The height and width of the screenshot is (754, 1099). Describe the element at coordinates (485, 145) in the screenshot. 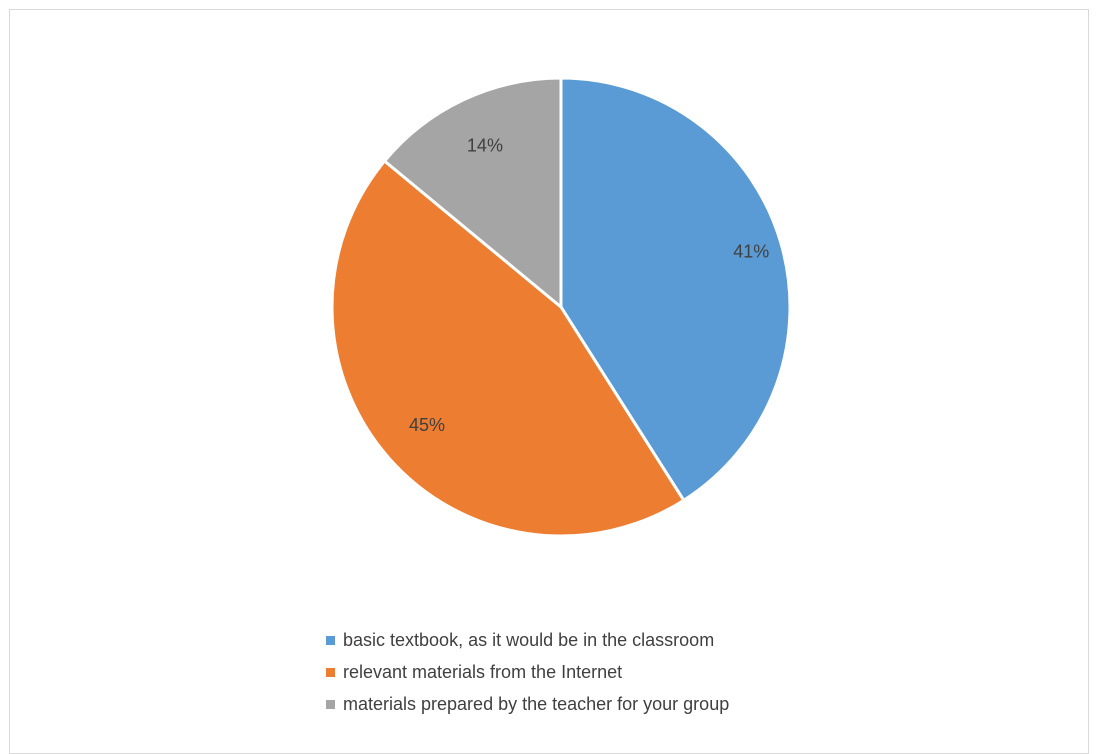

I see `data-label-teacher-materials: 14%` at that location.